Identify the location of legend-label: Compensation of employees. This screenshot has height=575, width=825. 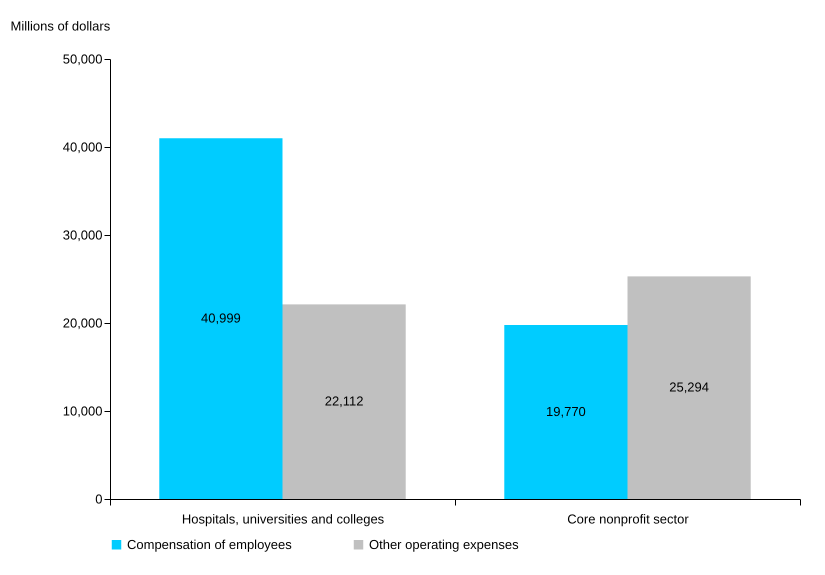
(209, 544).